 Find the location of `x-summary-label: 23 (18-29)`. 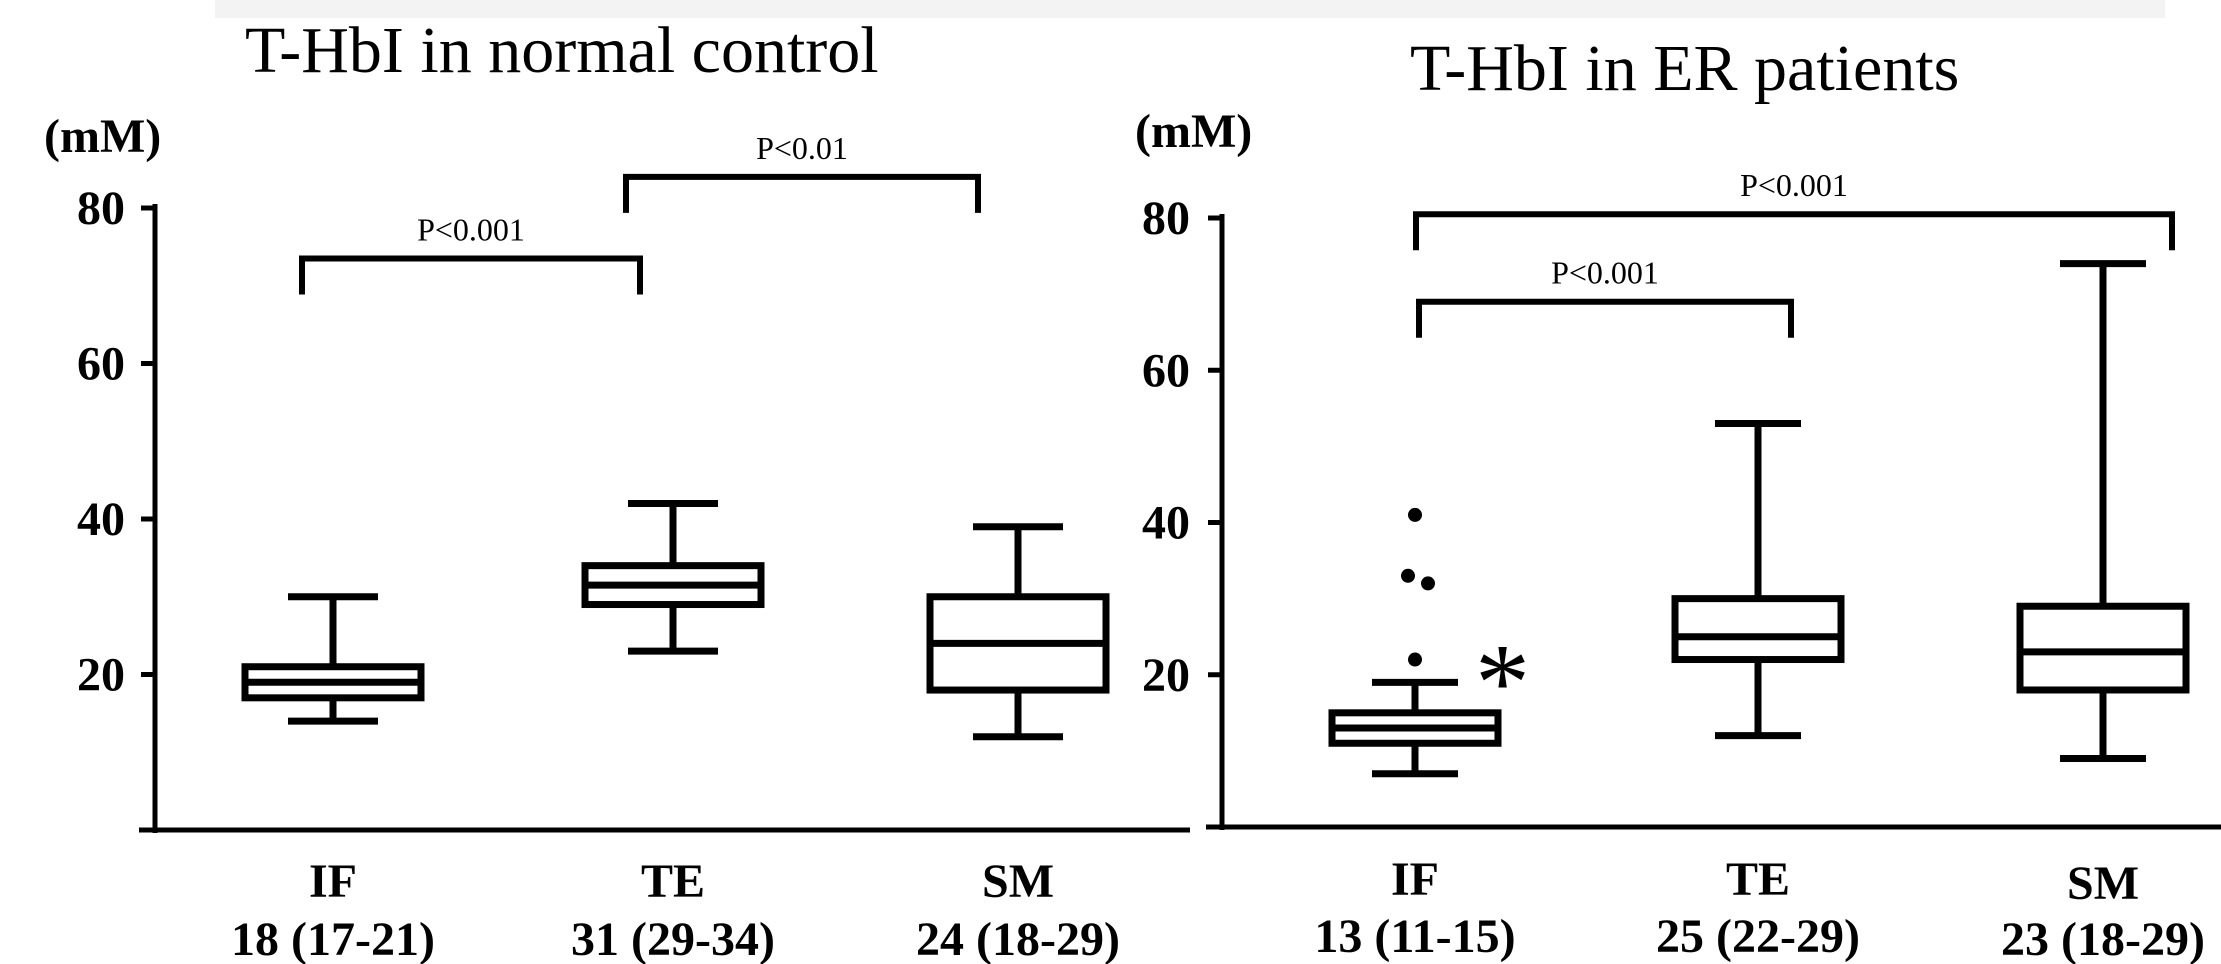

x-summary-label: 23 (18-29) is located at coordinates (2103, 938).